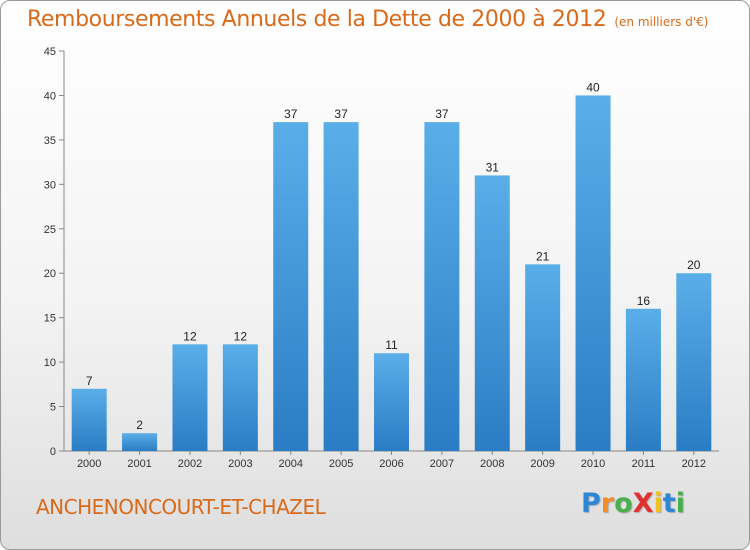 The width and height of the screenshot is (750, 550). I want to click on x-tick-label-2011: 2011, so click(644, 464).